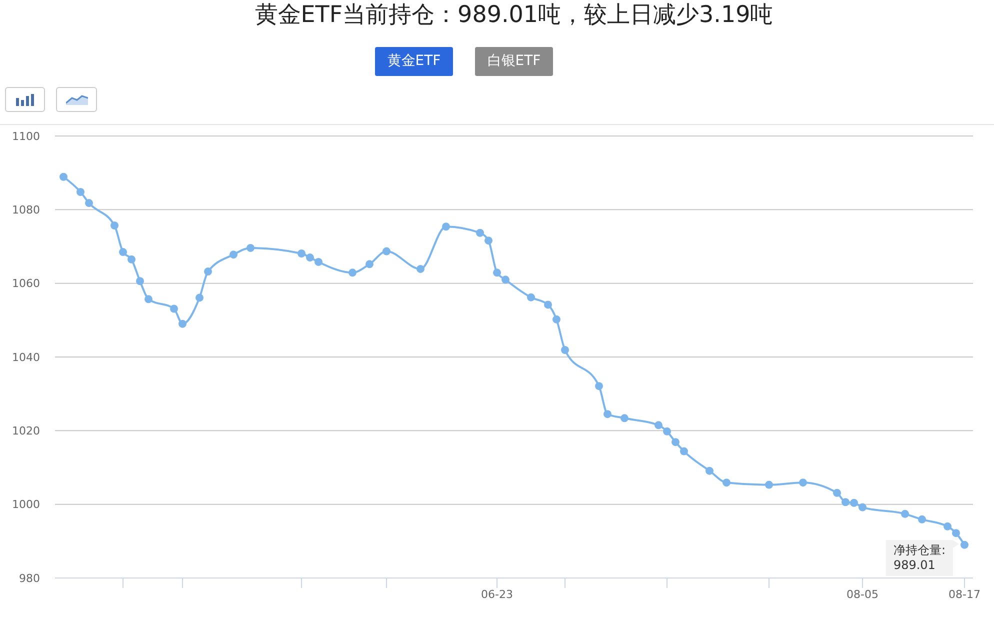 The height and width of the screenshot is (617, 994). Describe the element at coordinates (26, 431) in the screenshot. I see `y-tick-label: 1020` at that location.